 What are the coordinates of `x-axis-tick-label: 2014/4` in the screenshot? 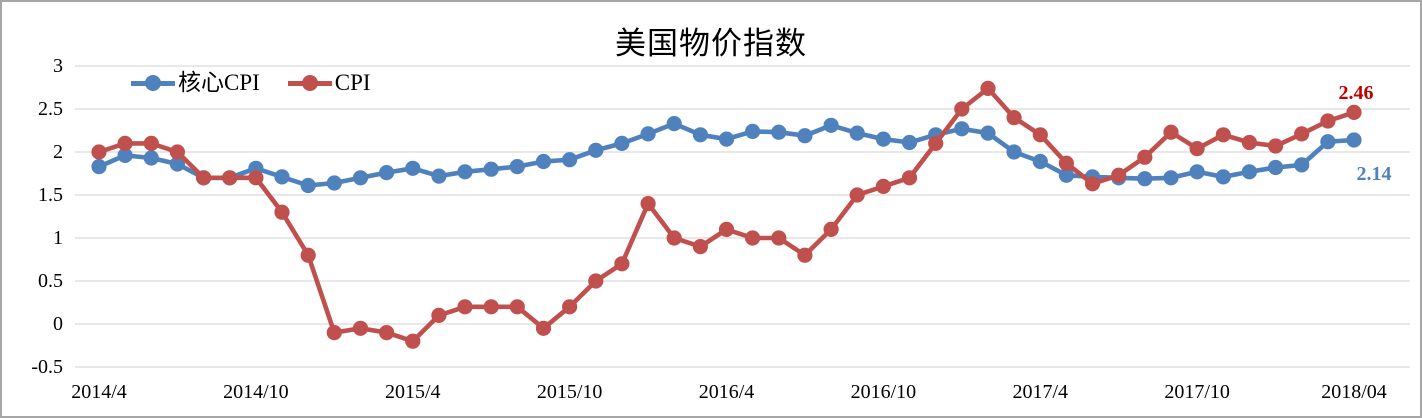 It's located at (99, 392).